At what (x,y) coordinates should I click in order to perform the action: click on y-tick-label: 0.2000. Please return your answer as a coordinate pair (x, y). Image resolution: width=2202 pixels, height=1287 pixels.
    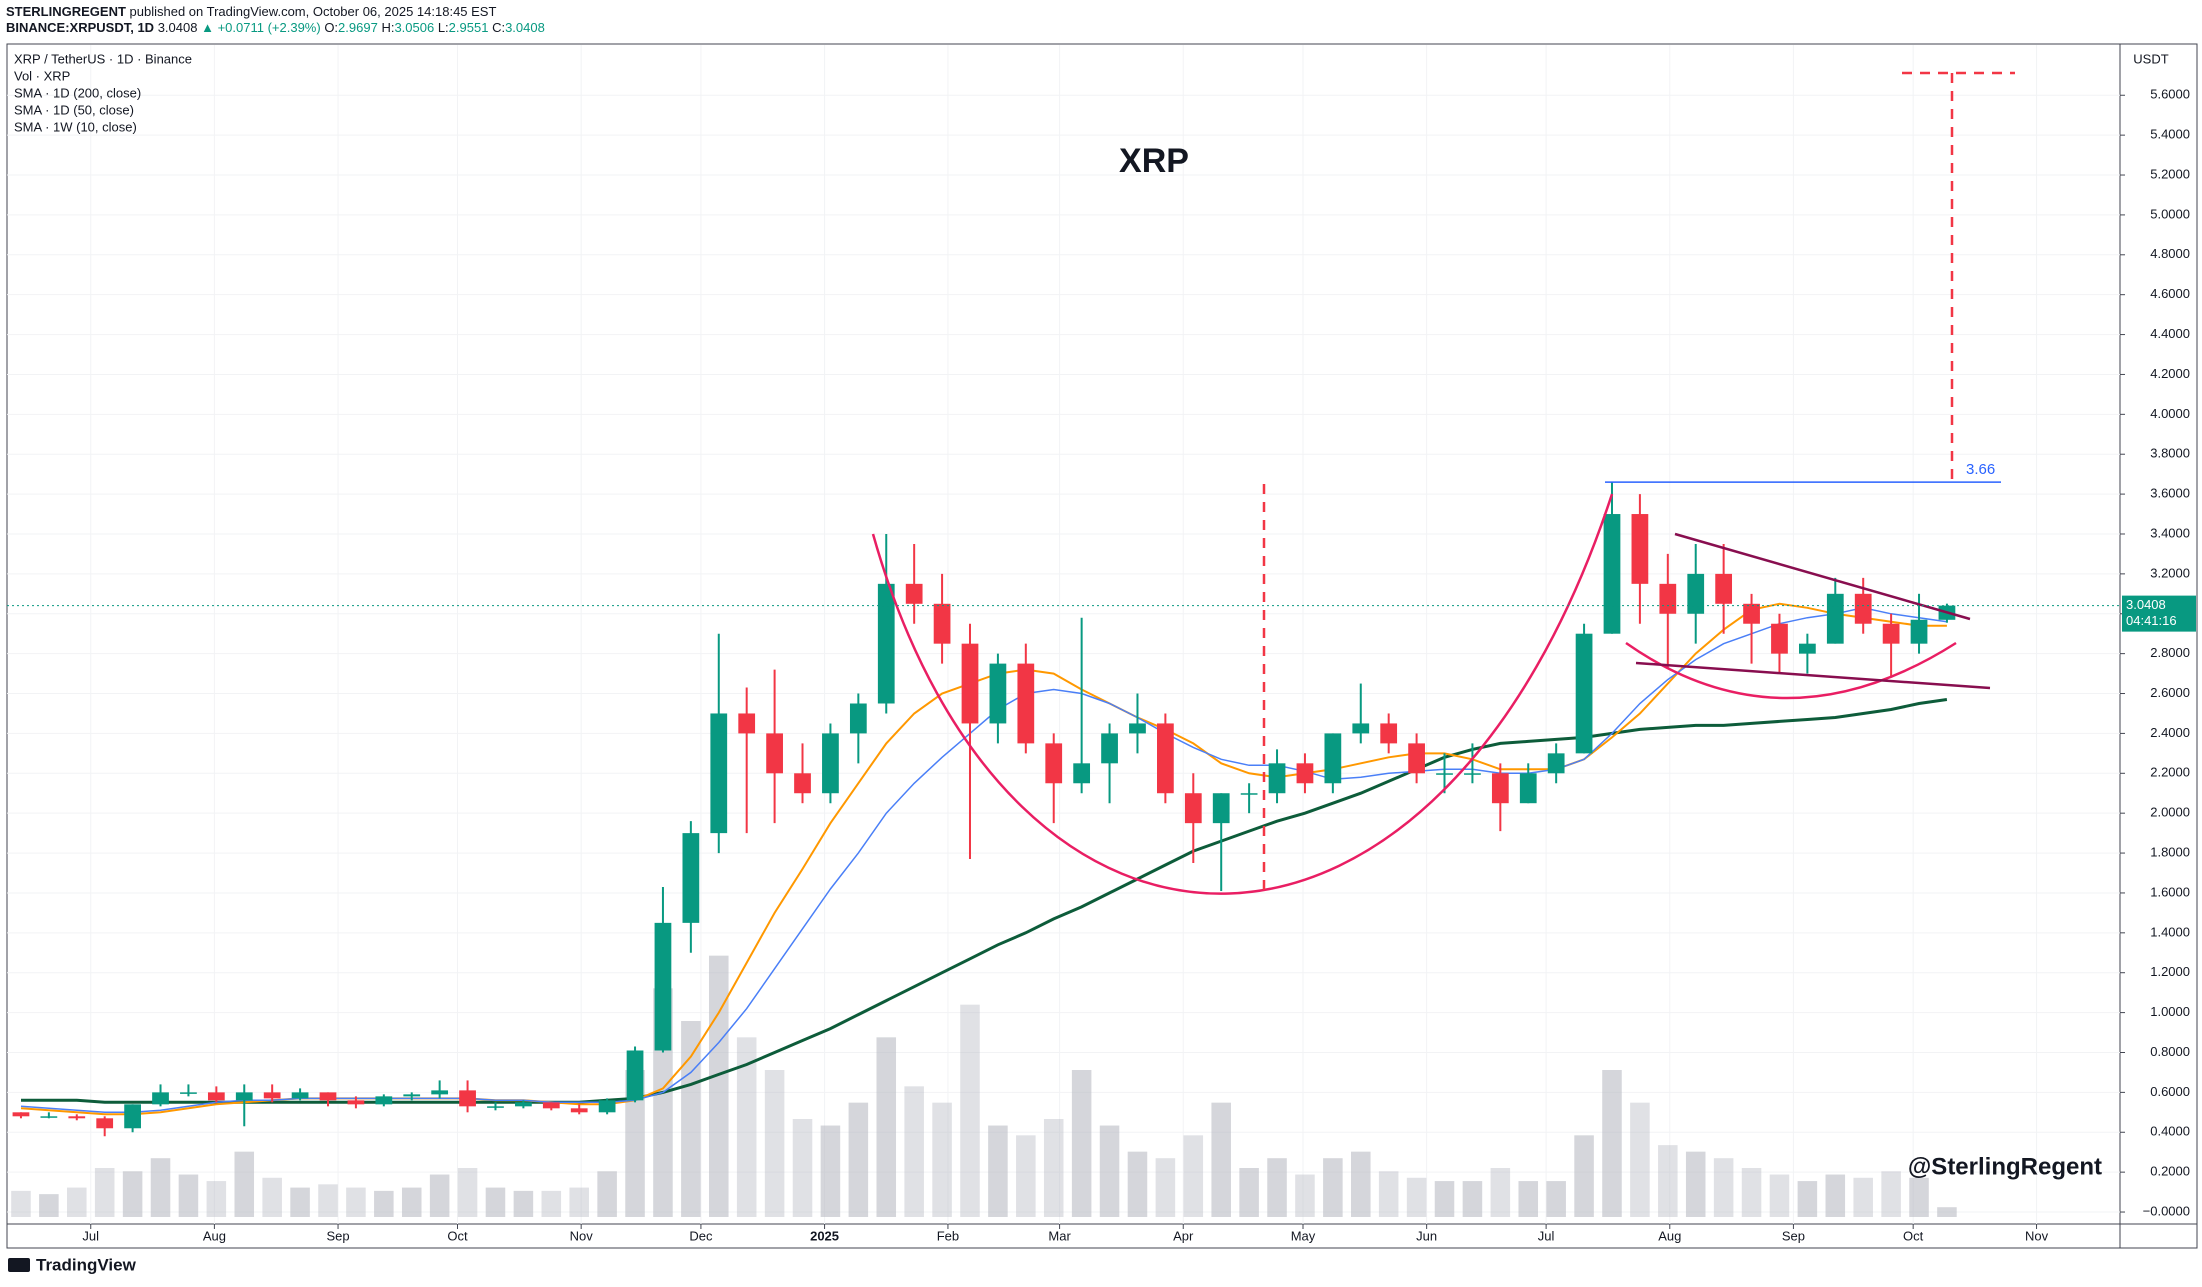
    Looking at the image, I should click on (2170, 1171).